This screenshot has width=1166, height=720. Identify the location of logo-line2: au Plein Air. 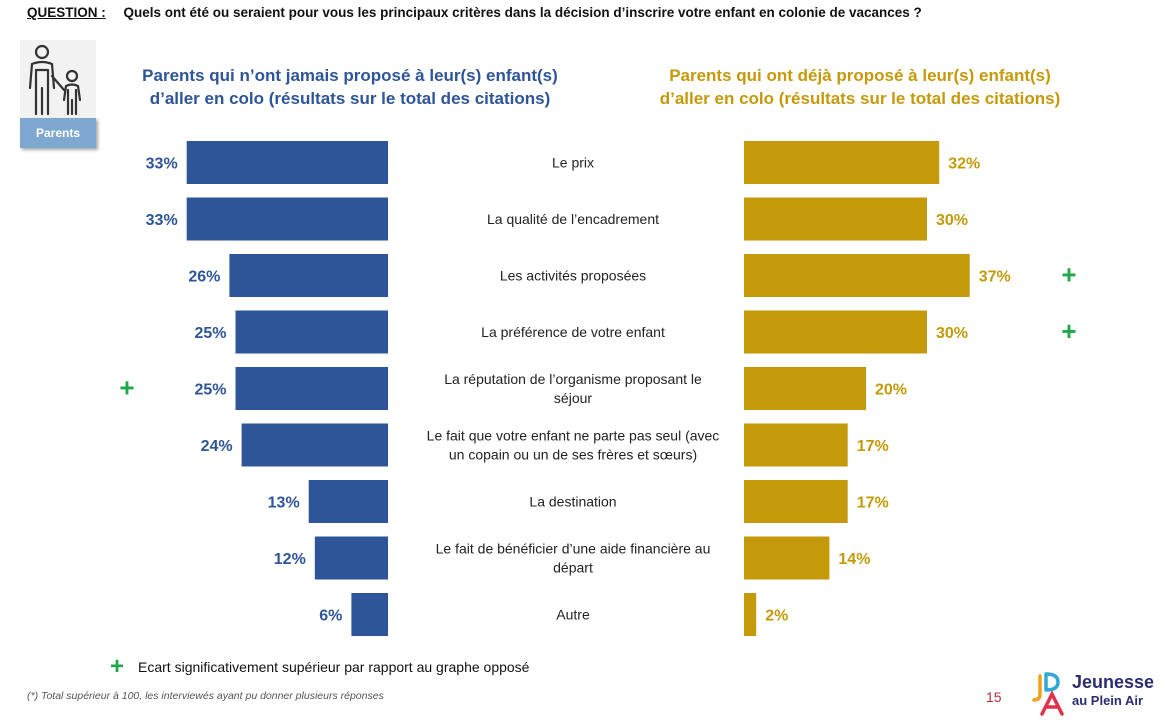
(1108, 700).